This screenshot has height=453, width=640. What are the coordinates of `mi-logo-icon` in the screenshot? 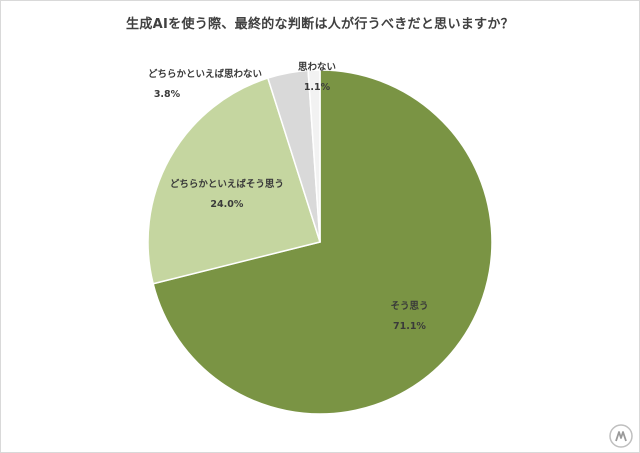 It's located at (621, 436).